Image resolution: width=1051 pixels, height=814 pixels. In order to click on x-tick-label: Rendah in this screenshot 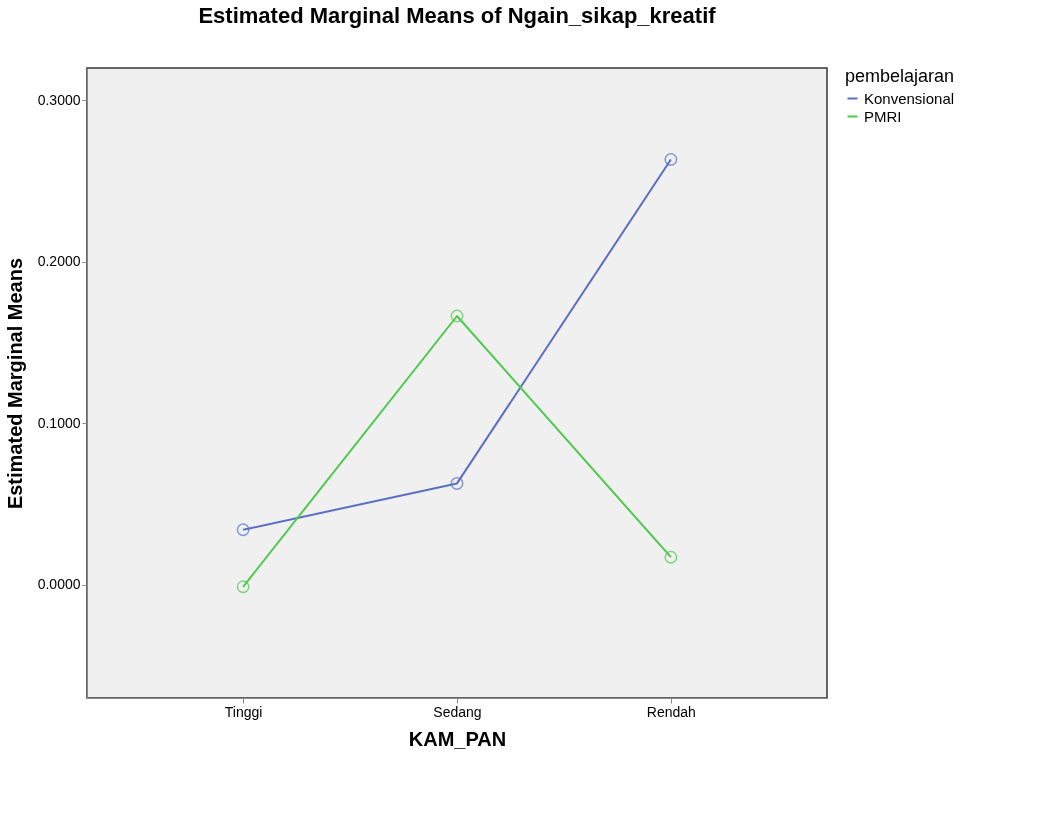, I will do `click(671, 711)`.